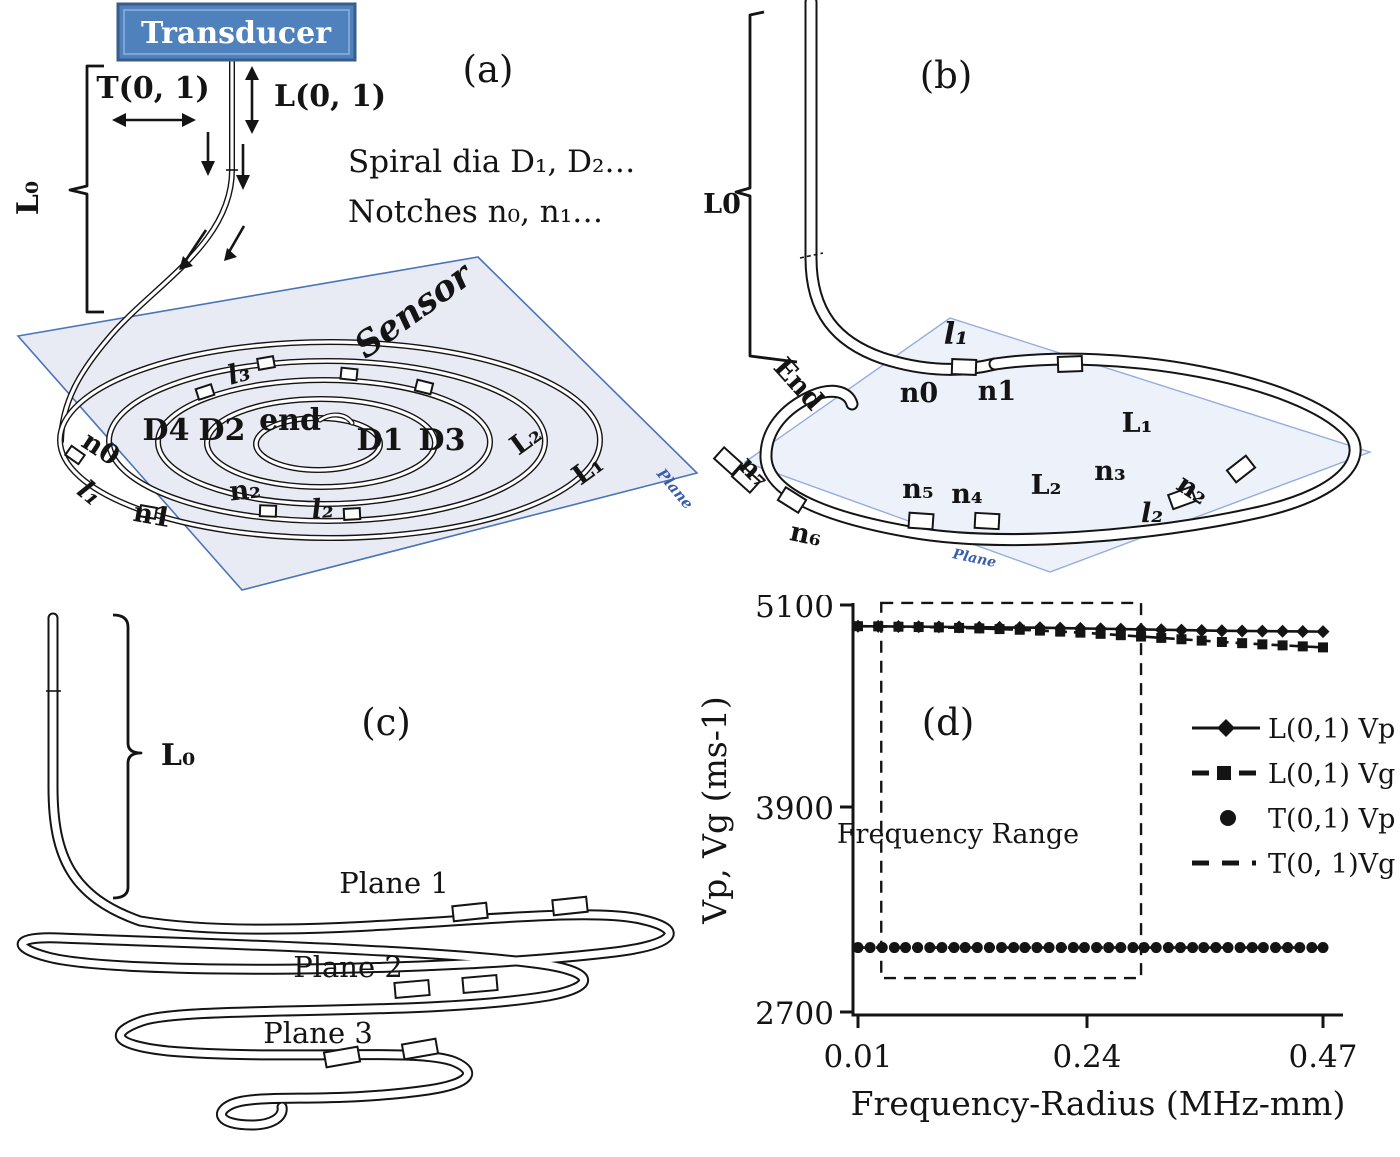 Image resolution: width=1400 pixels, height=1157 pixels. Describe the element at coordinates (1137, 423) in the screenshot. I see `label-L1-b: L₁` at that location.